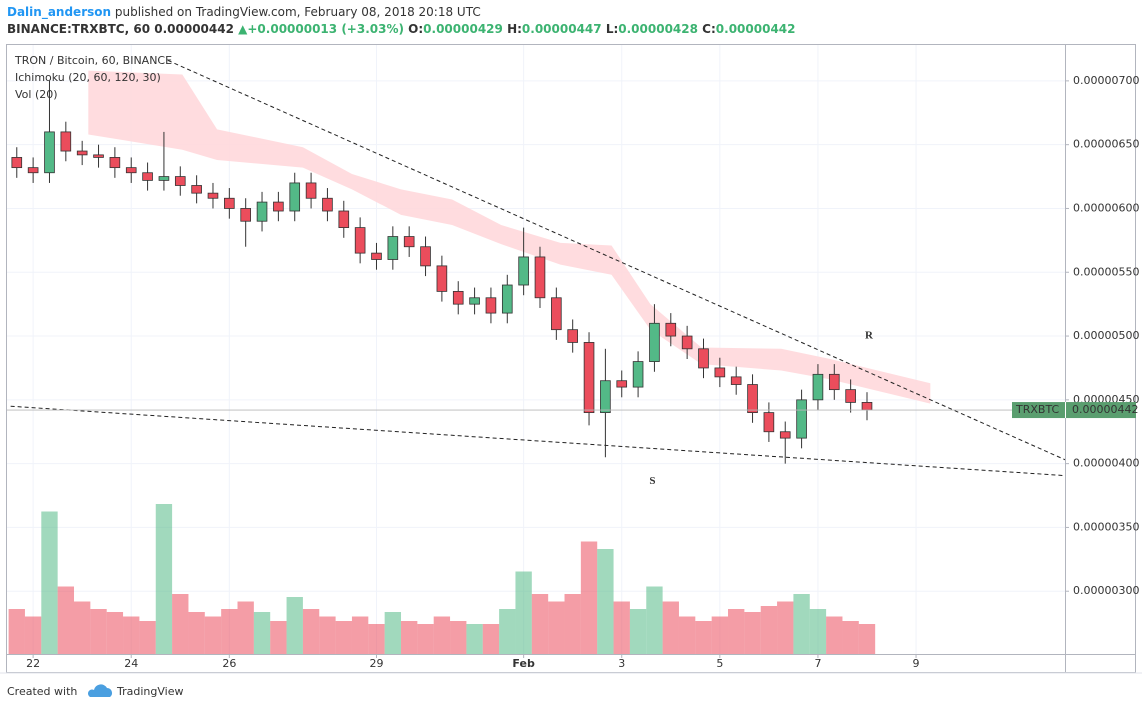 The image size is (1142, 710). Describe the element at coordinates (149, 691) in the screenshot. I see `footer-brand: TradingView` at that location.